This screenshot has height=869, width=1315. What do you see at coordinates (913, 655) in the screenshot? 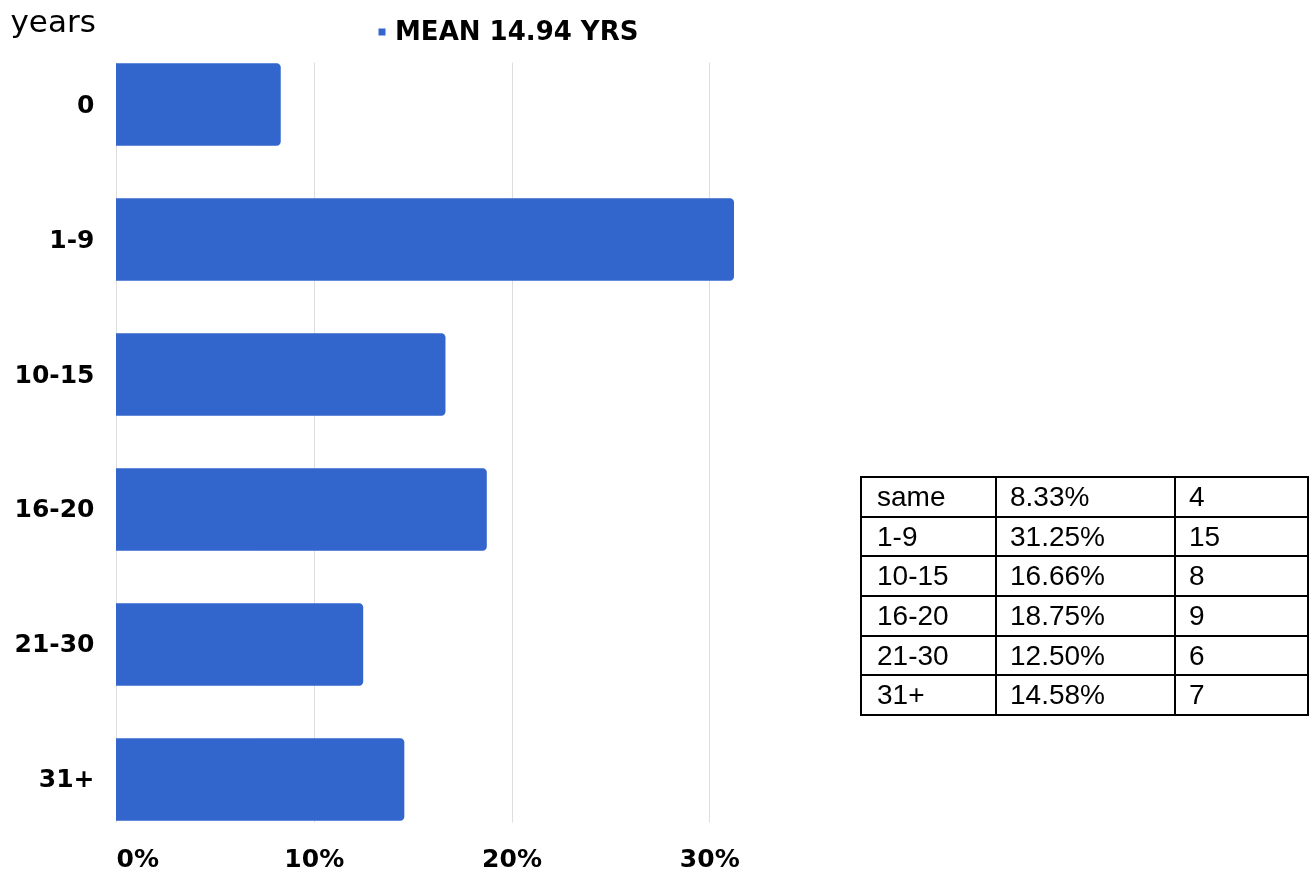
I see `category-label: 21-30` at bounding box center [913, 655].